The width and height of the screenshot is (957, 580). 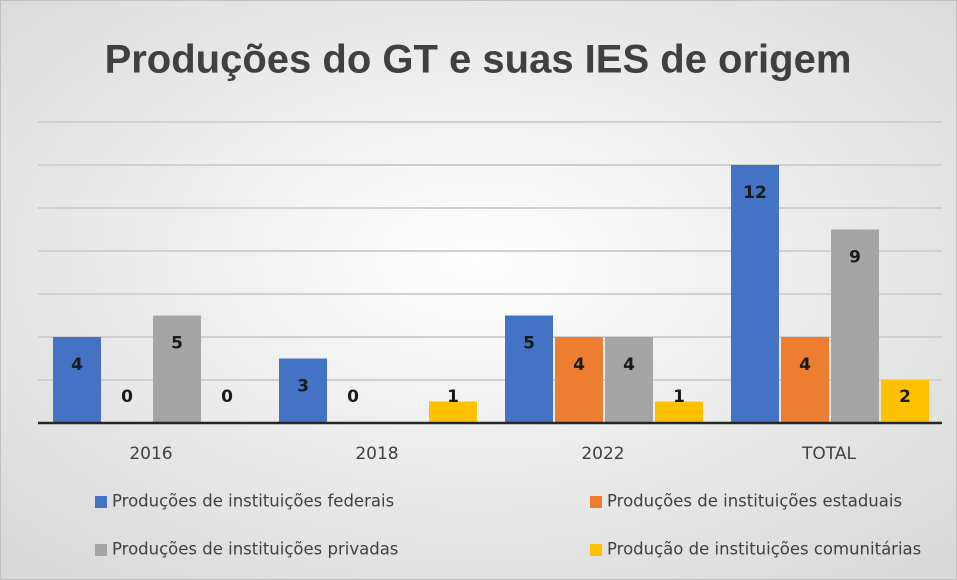 I want to click on data-label: 3, so click(x=303, y=387).